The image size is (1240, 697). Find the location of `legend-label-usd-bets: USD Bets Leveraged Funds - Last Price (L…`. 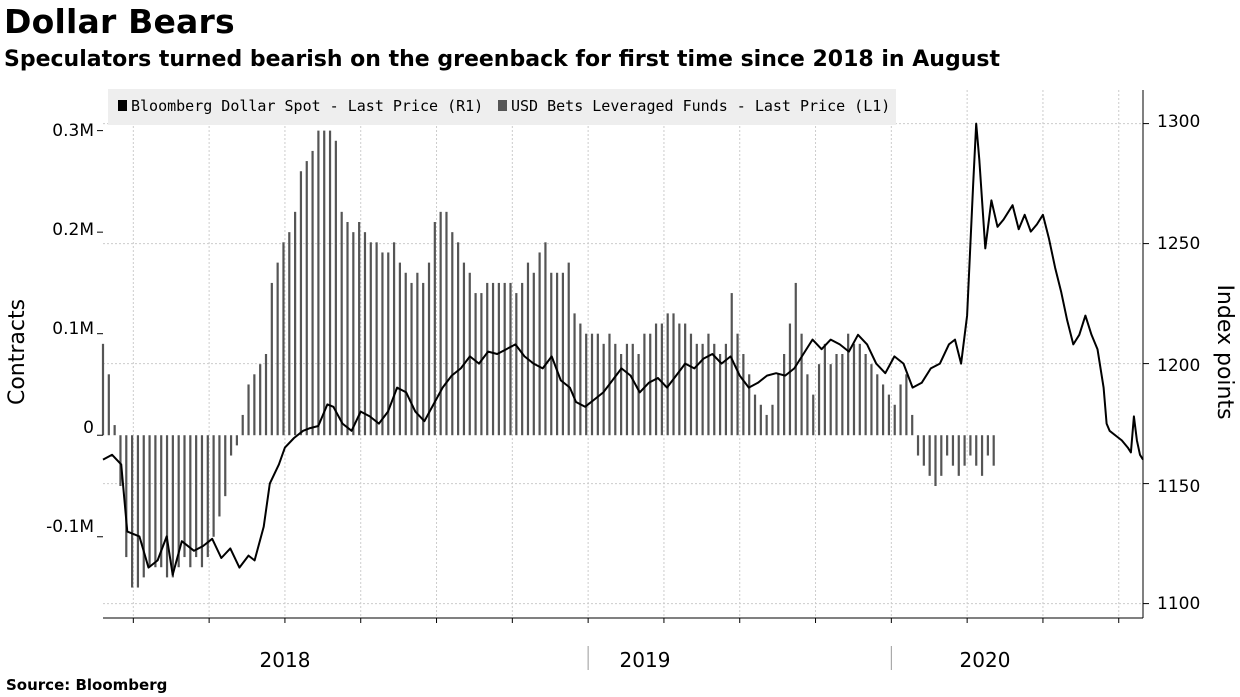

legend-label-usd-bets: USD Bets Leveraged Funds - Last Price (L… is located at coordinates (700, 106).